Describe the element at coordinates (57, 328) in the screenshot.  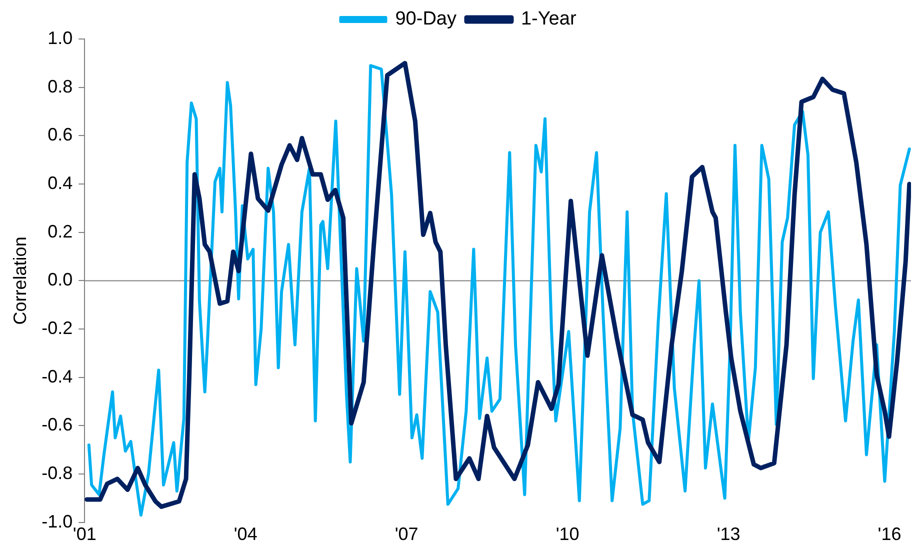
I see `y-tick-label: -0.2` at that location.